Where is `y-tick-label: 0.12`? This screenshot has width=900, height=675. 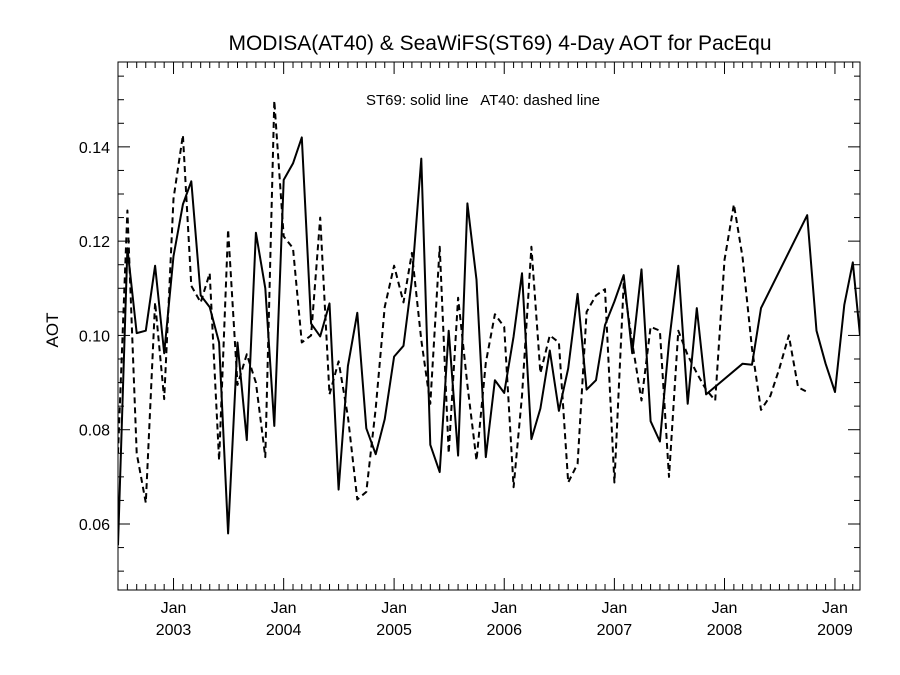 y-tick-label: 0.12 is located at coordinates (94, 242).